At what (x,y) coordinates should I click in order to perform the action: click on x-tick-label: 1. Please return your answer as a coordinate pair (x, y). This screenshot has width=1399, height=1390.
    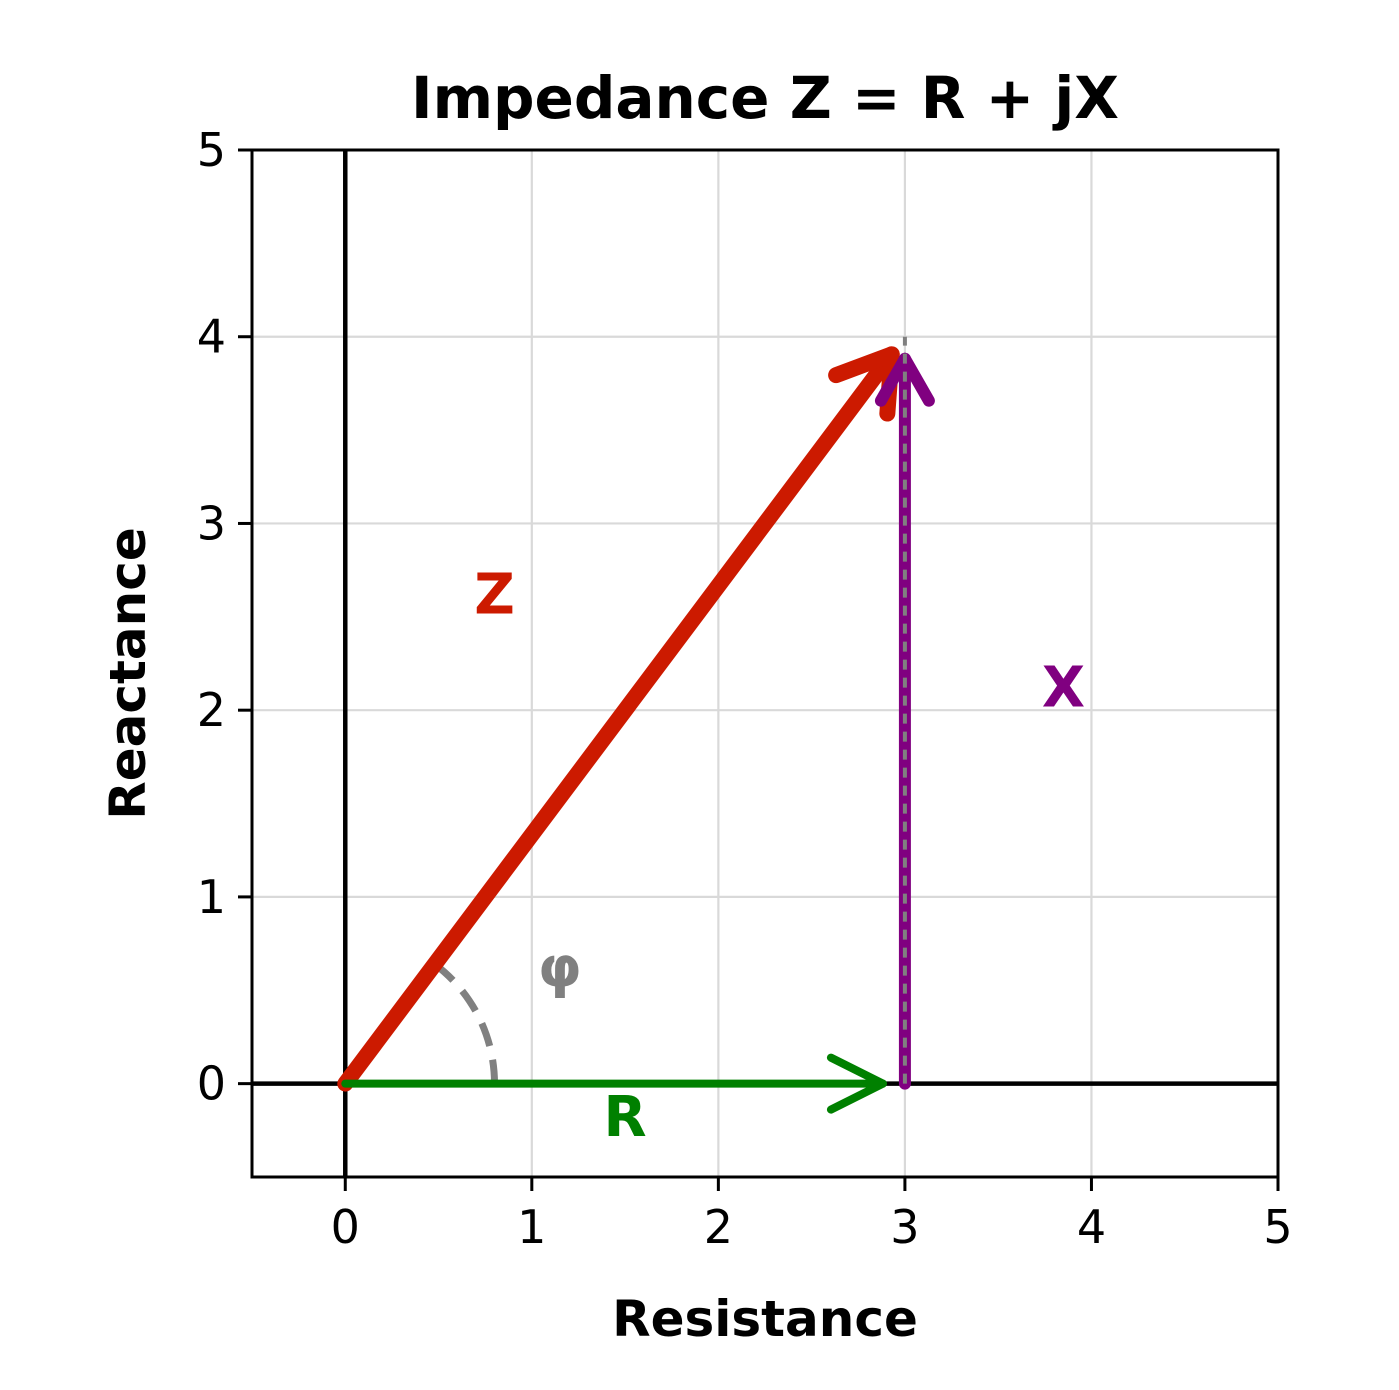
    Looking at the image, I should click on (531, 1227).